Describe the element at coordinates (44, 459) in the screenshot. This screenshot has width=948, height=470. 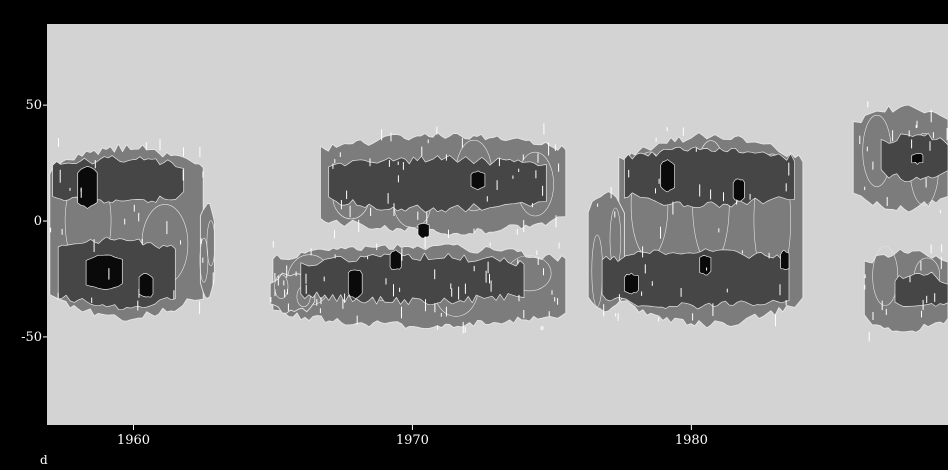
I see `corner-label: d` at that location.